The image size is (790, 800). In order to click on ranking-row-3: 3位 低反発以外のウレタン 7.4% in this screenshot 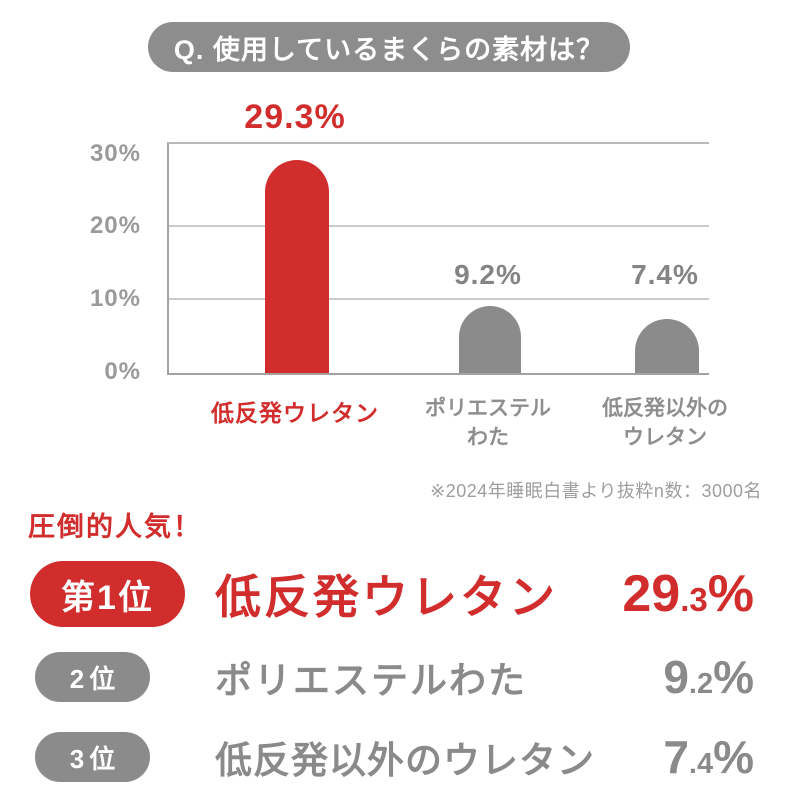, I will do `click(395, 757)`.